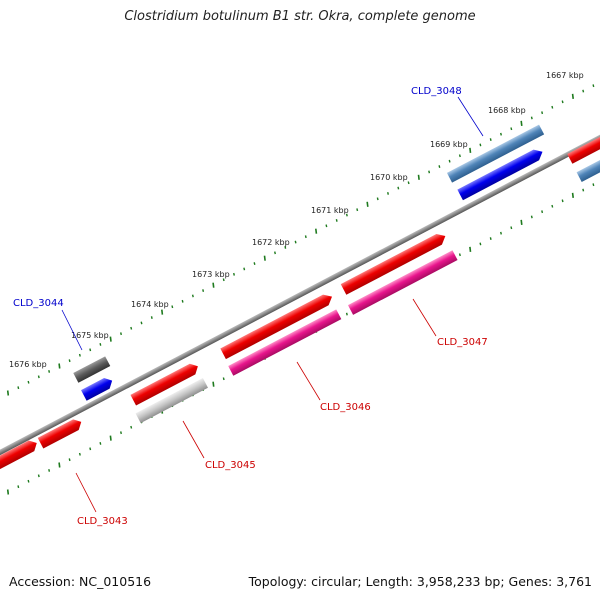  I want to click on gene-label-CLD-3044: CLD_3044, so click(38, 303).